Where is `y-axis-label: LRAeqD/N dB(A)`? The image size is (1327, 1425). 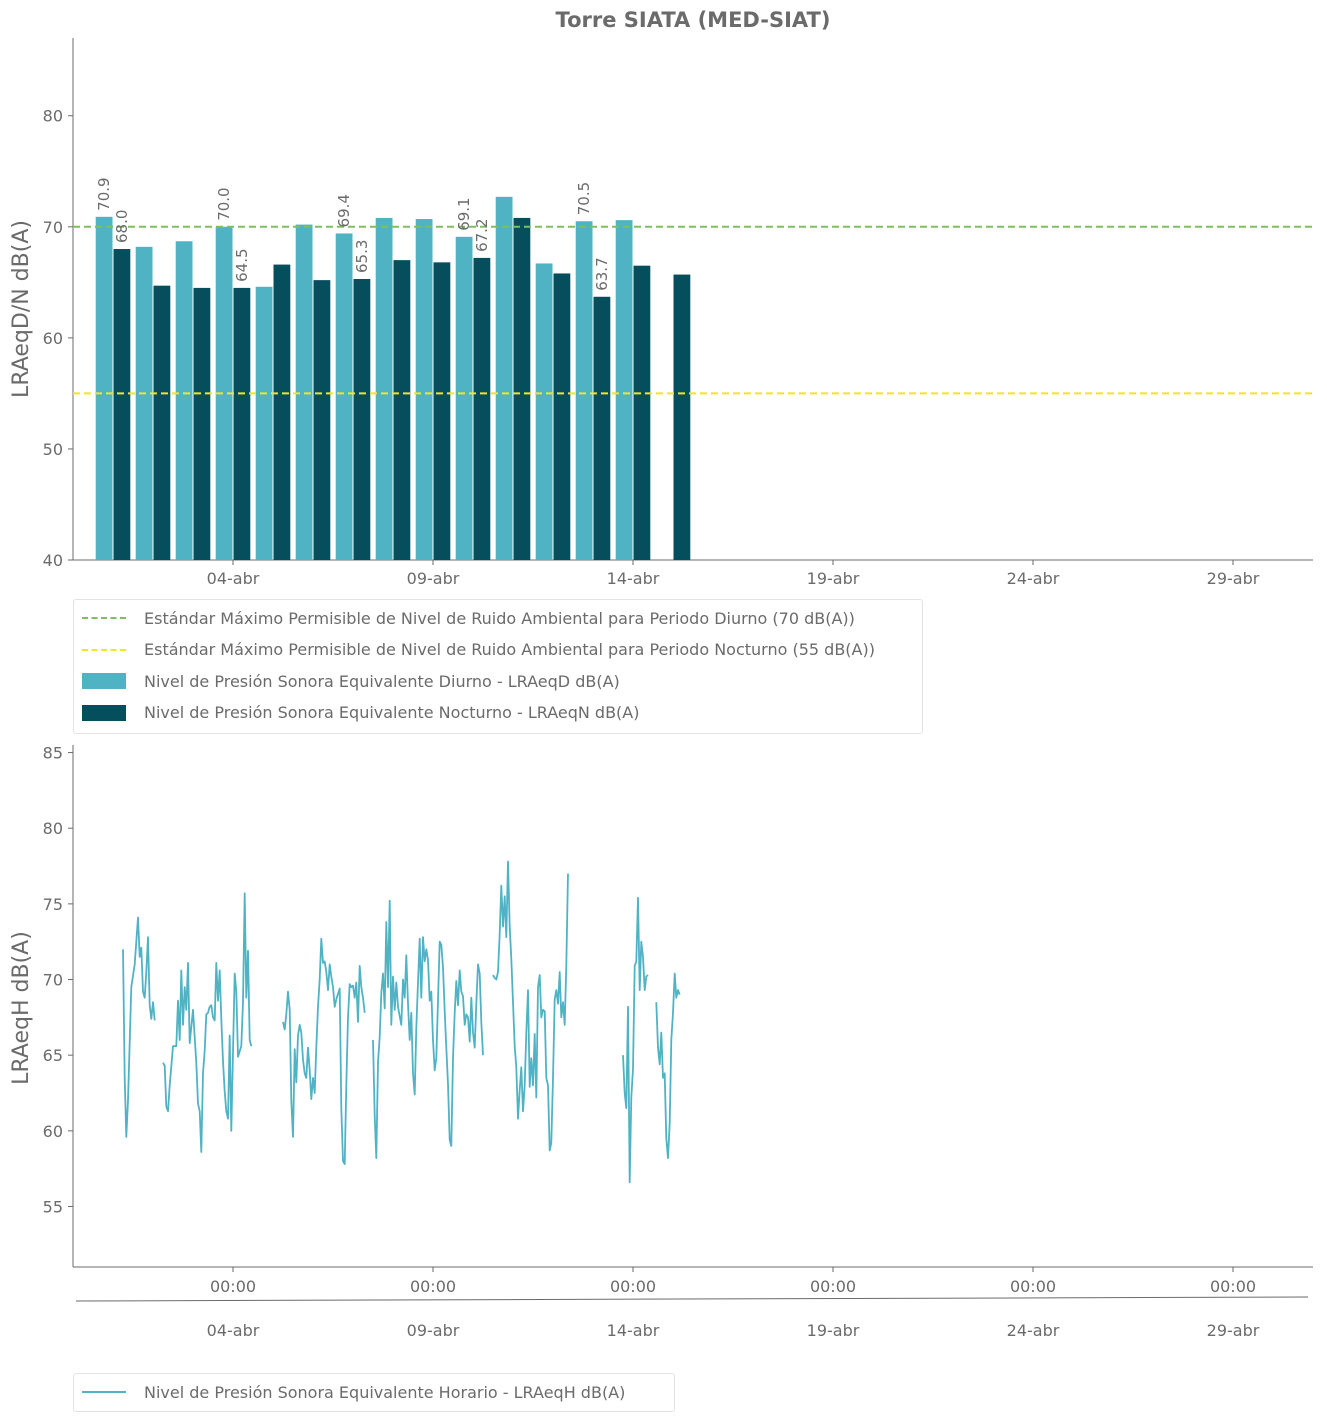
y-axis-label: LRAeqD/N dB(A) is located at coordinates (21, 309).